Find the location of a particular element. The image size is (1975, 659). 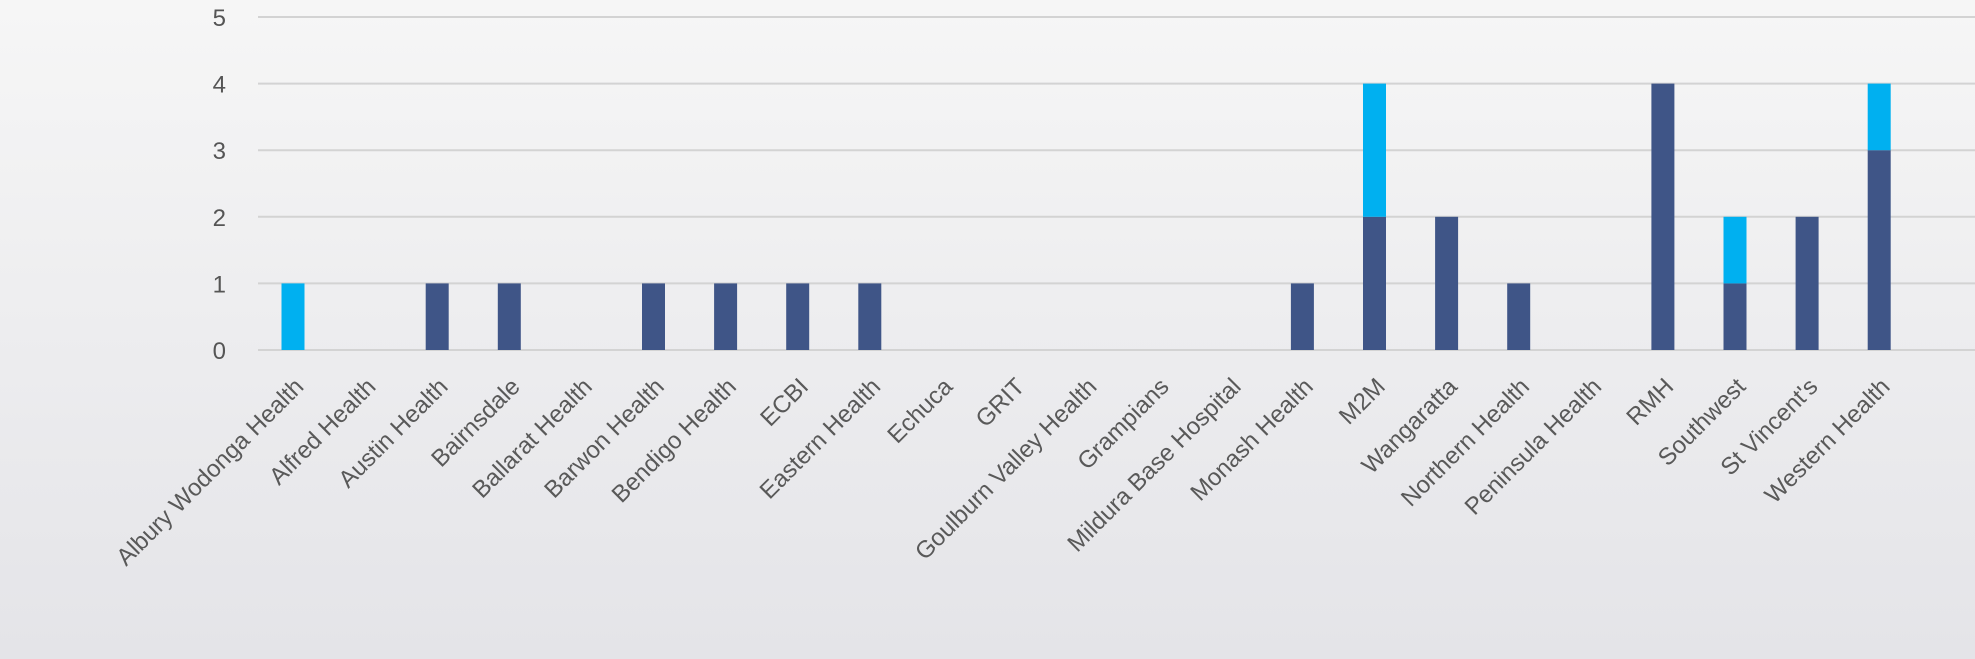

x-category-label: Monash Health is located at coordinates (1251, 439).